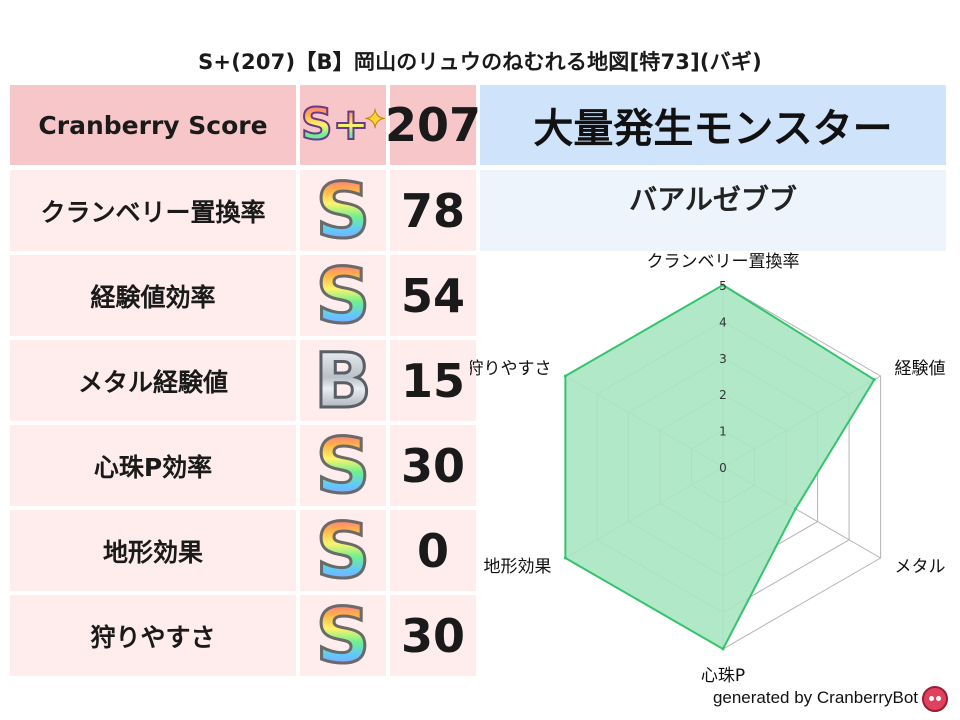 The width and height of the screenshot is (960, 720). I want to click on metric-label: 経験値効率, so click(153, 297).